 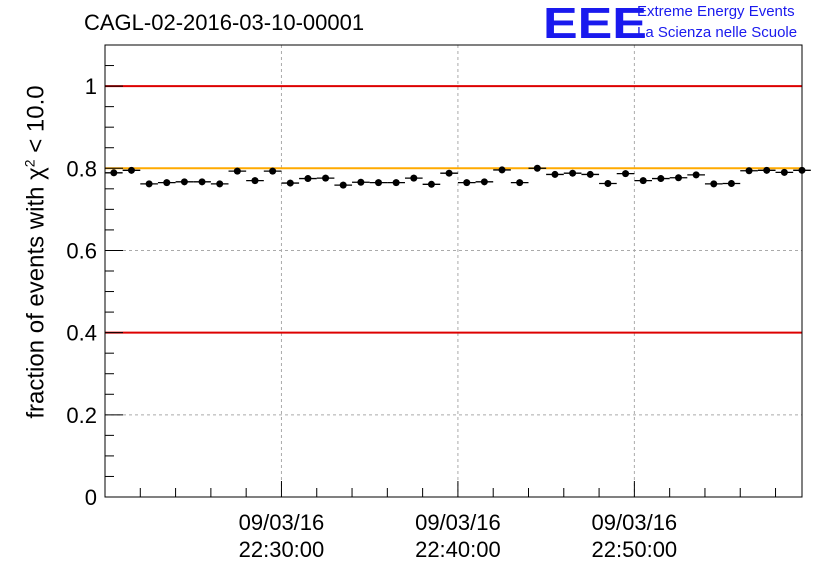 What do you see at coordinates (91, 497) in the screenshot?
I see `y-tick-label: 0` at bounding box center [91, 497].